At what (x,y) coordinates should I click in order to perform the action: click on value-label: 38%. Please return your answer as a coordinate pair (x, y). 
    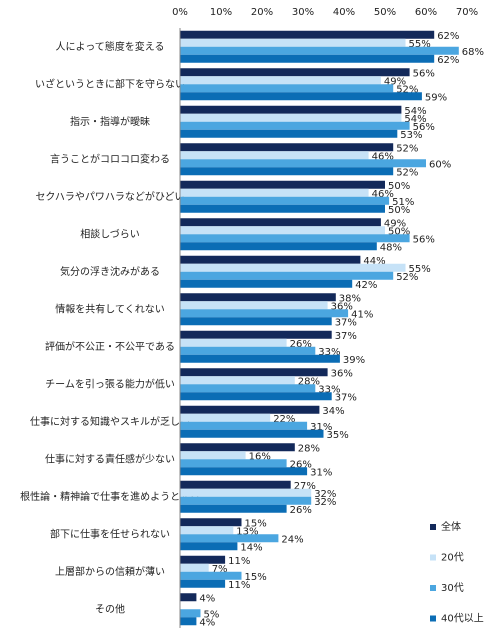
    Looking at the image, I should click on (350, 298).